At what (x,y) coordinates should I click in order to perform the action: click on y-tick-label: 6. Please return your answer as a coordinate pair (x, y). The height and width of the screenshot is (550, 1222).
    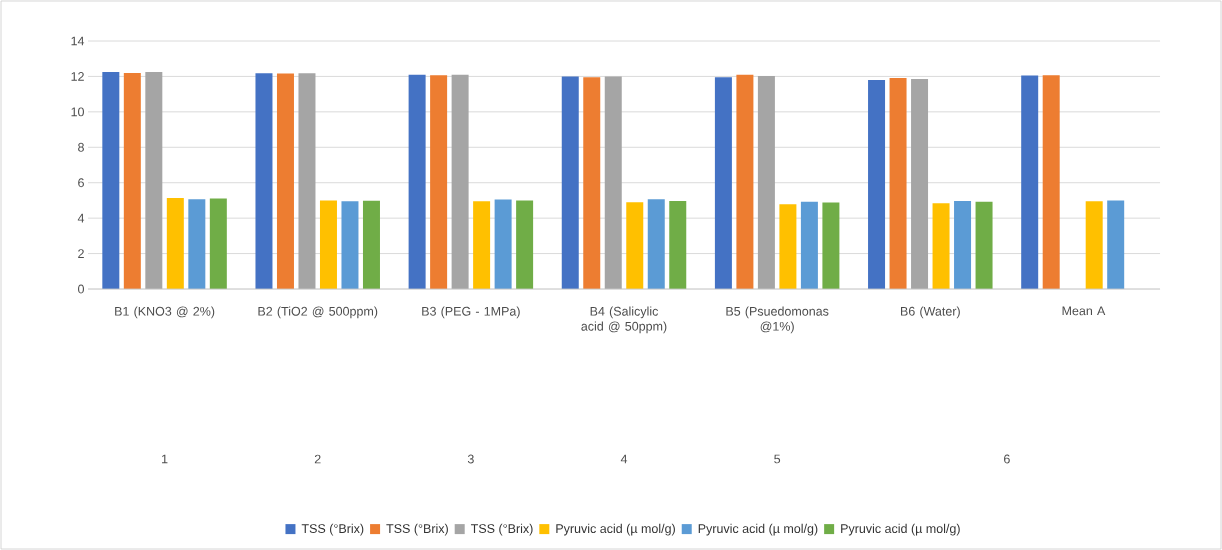
    Looking at the image, I should click on (81, 183).